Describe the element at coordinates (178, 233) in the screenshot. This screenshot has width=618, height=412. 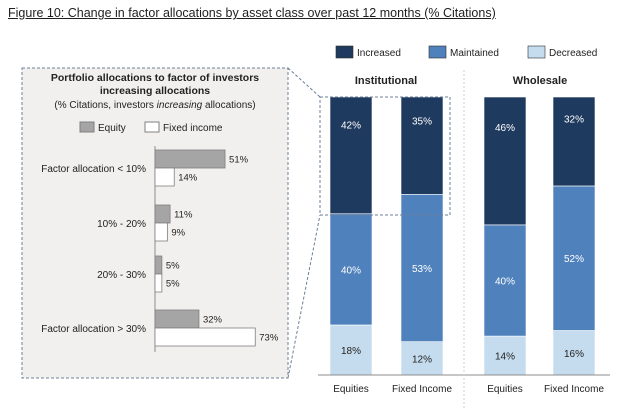
I see `inset-bar-value-label: 9%` at that location.